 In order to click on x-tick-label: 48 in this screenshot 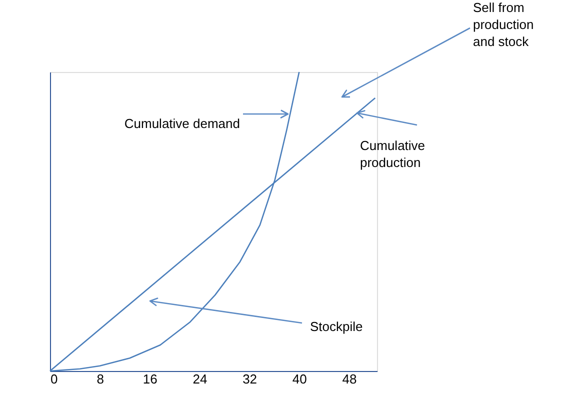, I will do `click(349, 379)`.